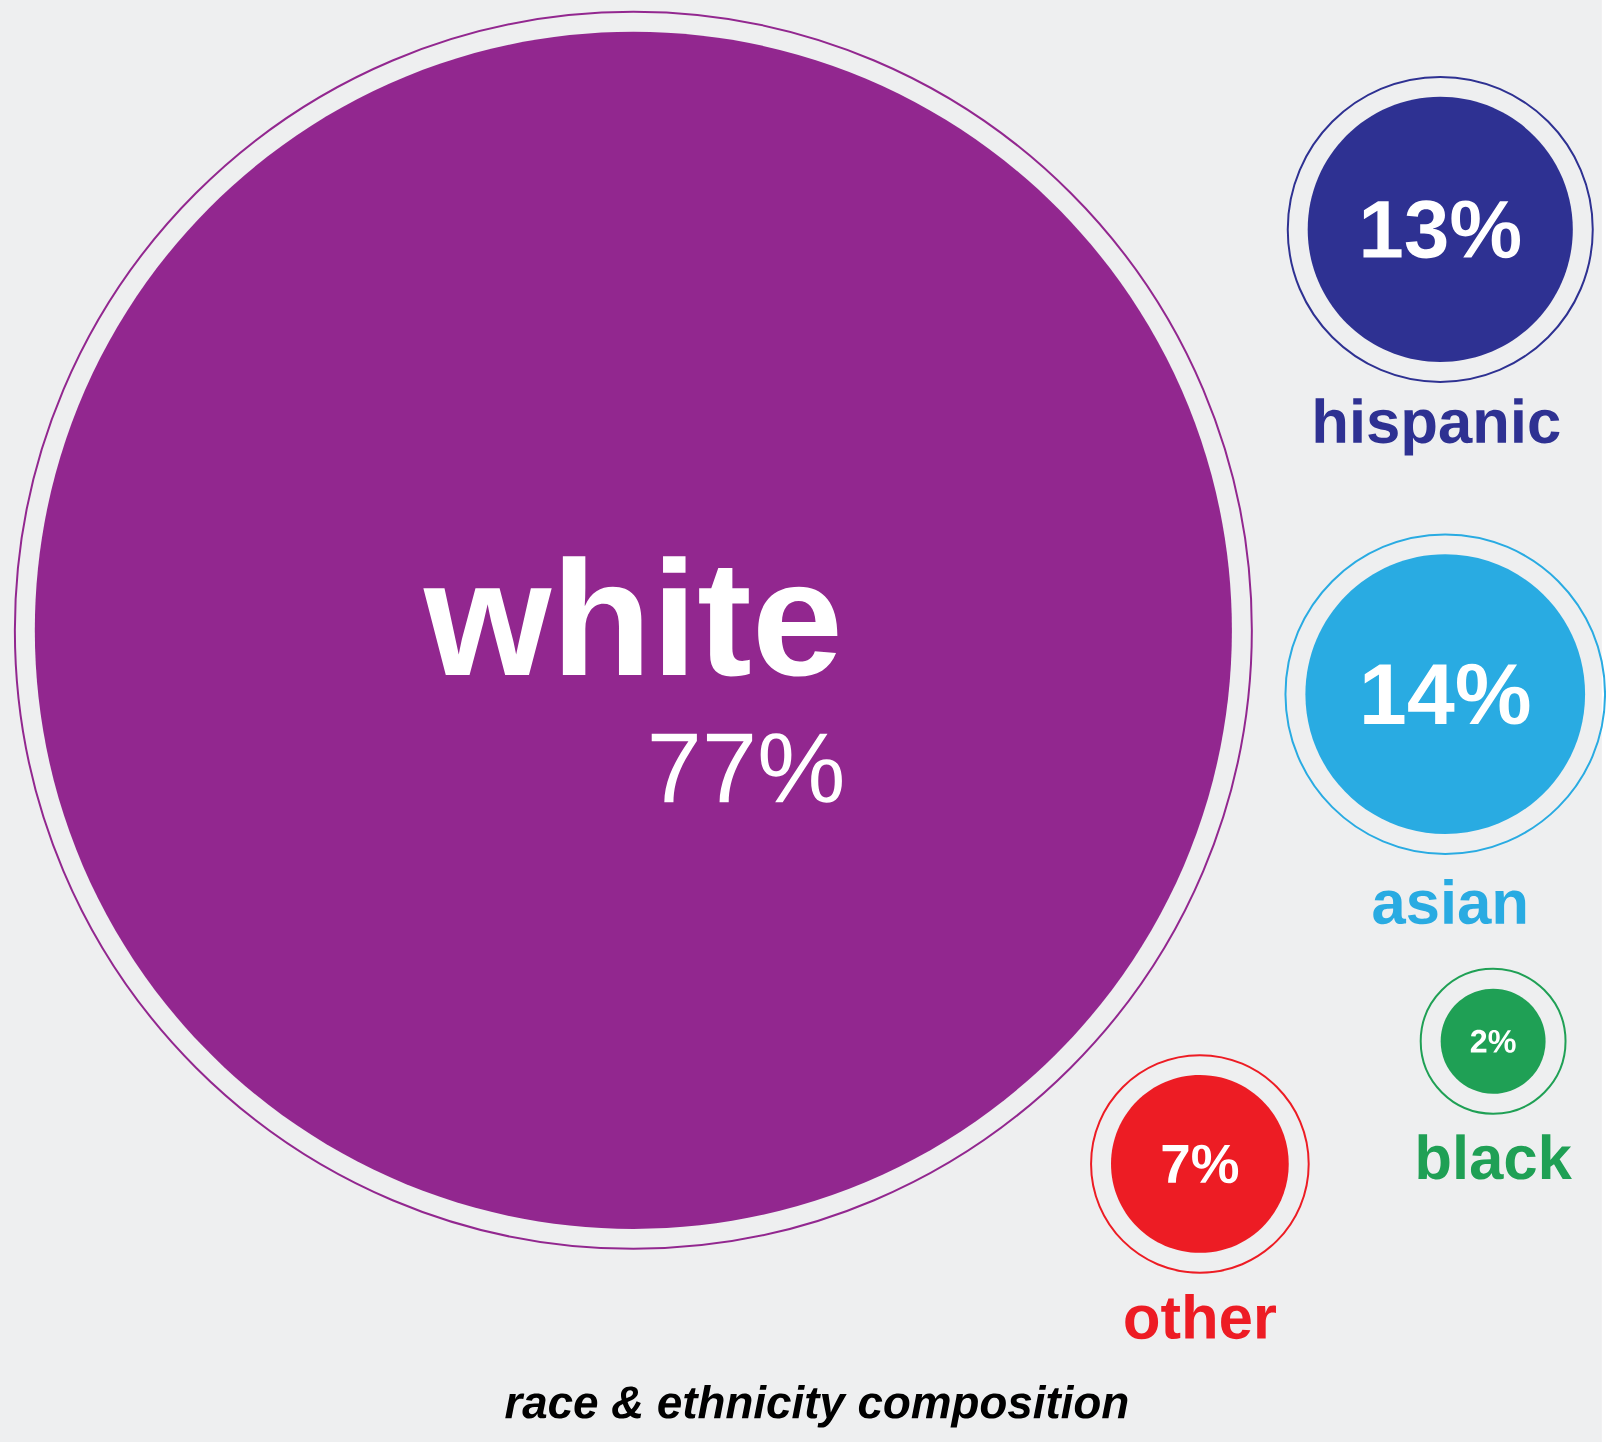 This screenshot has width=1606, height=1442. Describe the element at coordinates (1449, 901) in the screenshot. I see `category-label: asian` at that location.